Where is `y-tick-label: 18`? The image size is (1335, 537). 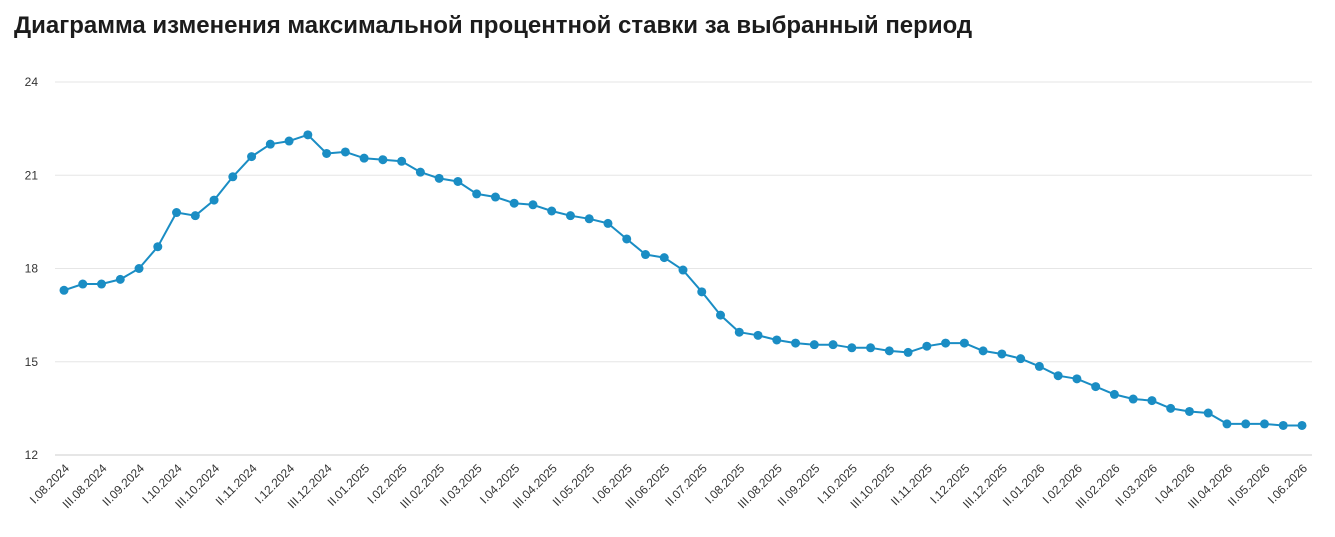
y-tick-label: 18 is located at coordinates (32, 269).